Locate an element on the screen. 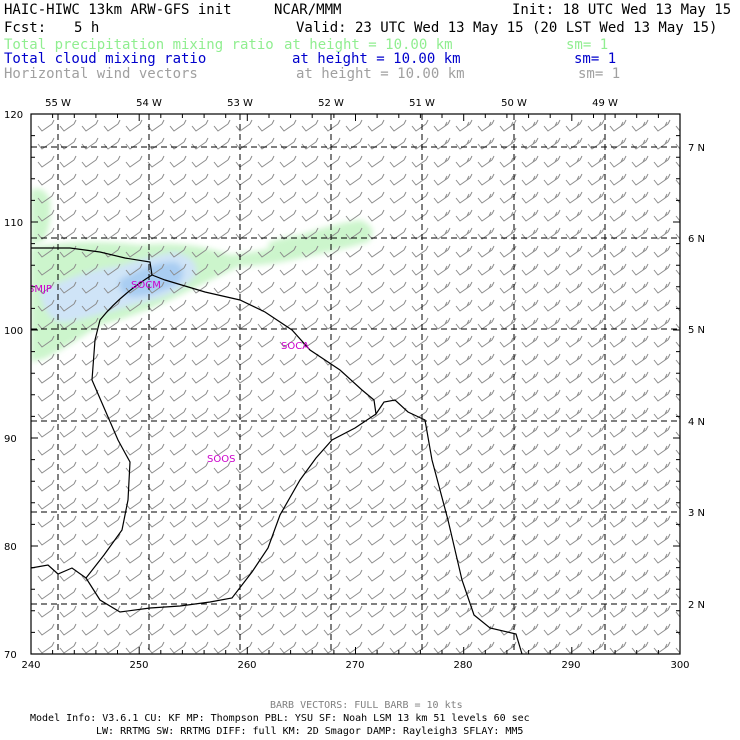 Image resolution: width=740 pixels, height=740 pixels. lat-3n: 3 N is located at coordinates (696, 513).